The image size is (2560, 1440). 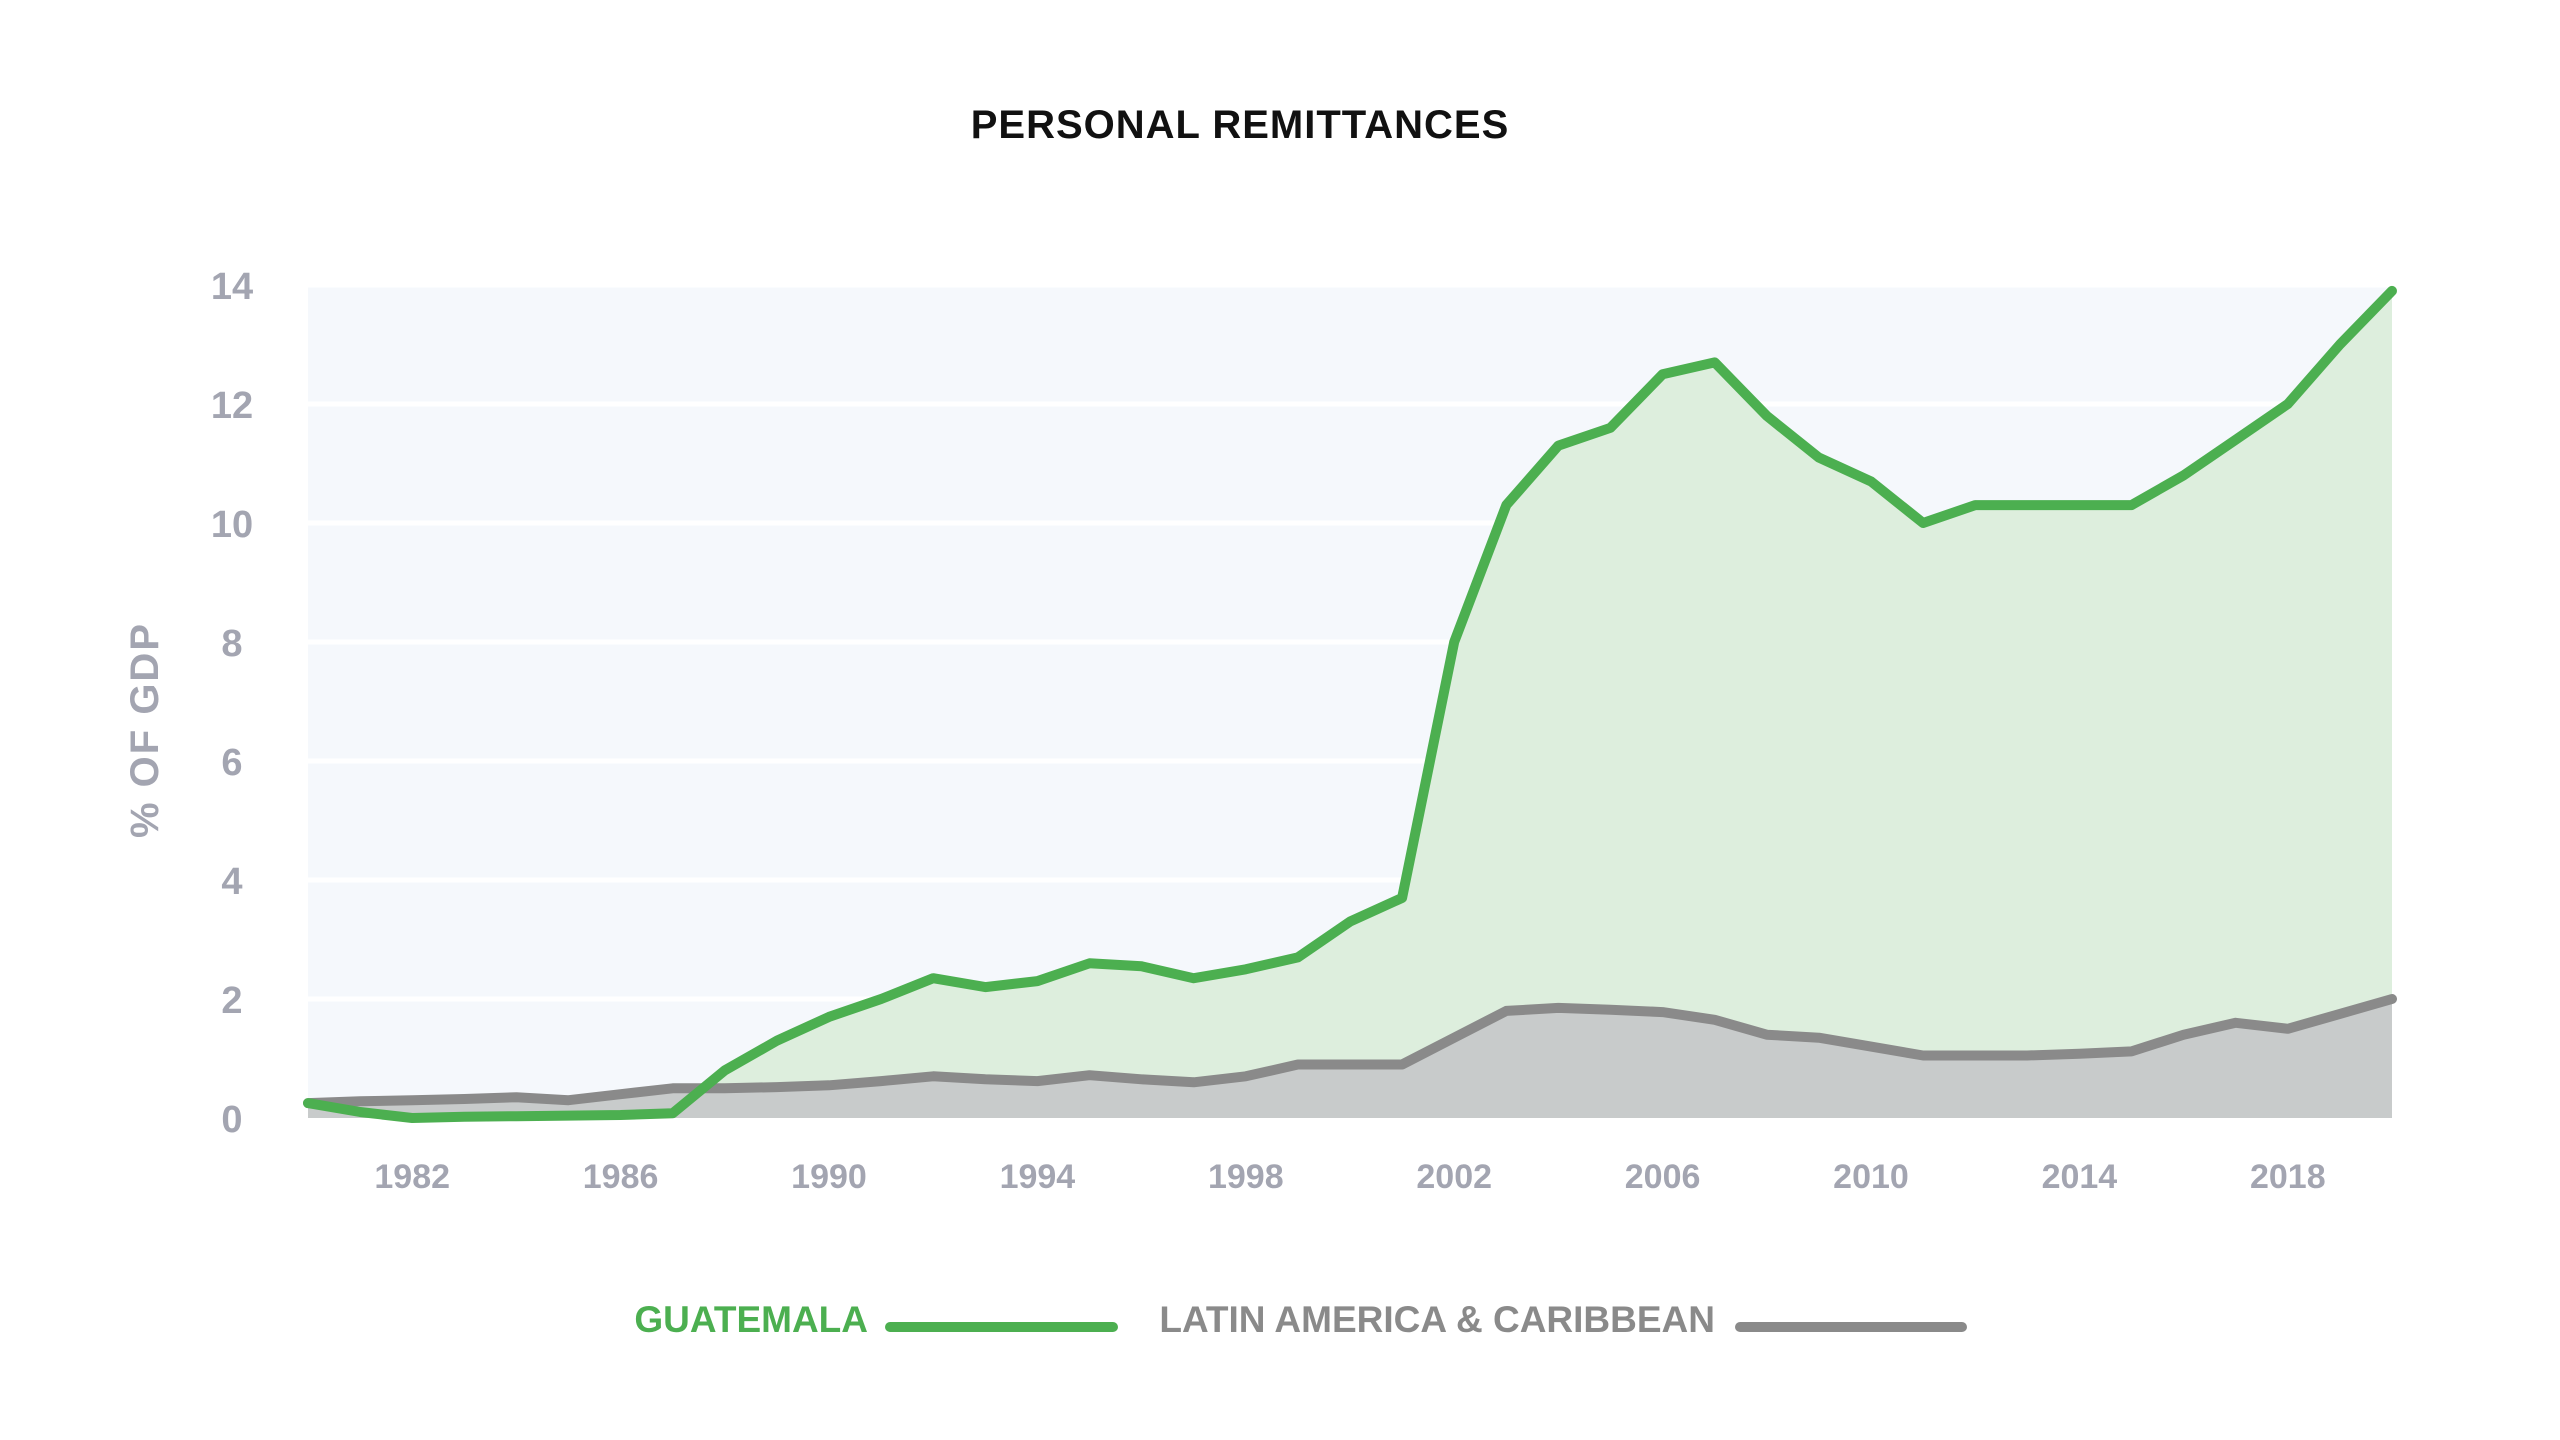 I want to click on chart-title: PERSONAL REMITTANCES, so click(x=1240, y=125).